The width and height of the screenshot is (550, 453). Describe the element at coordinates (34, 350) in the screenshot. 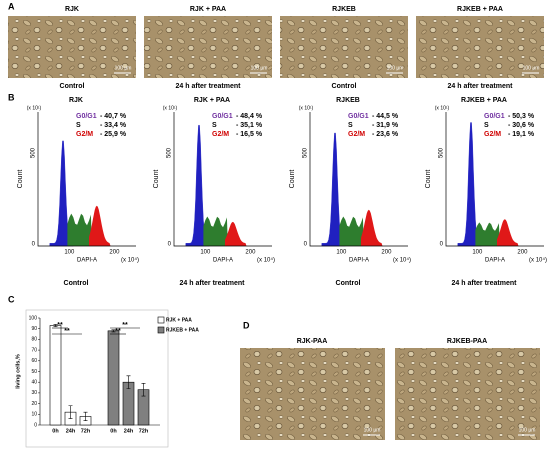

I see `y-tick-label: 70` at that location.